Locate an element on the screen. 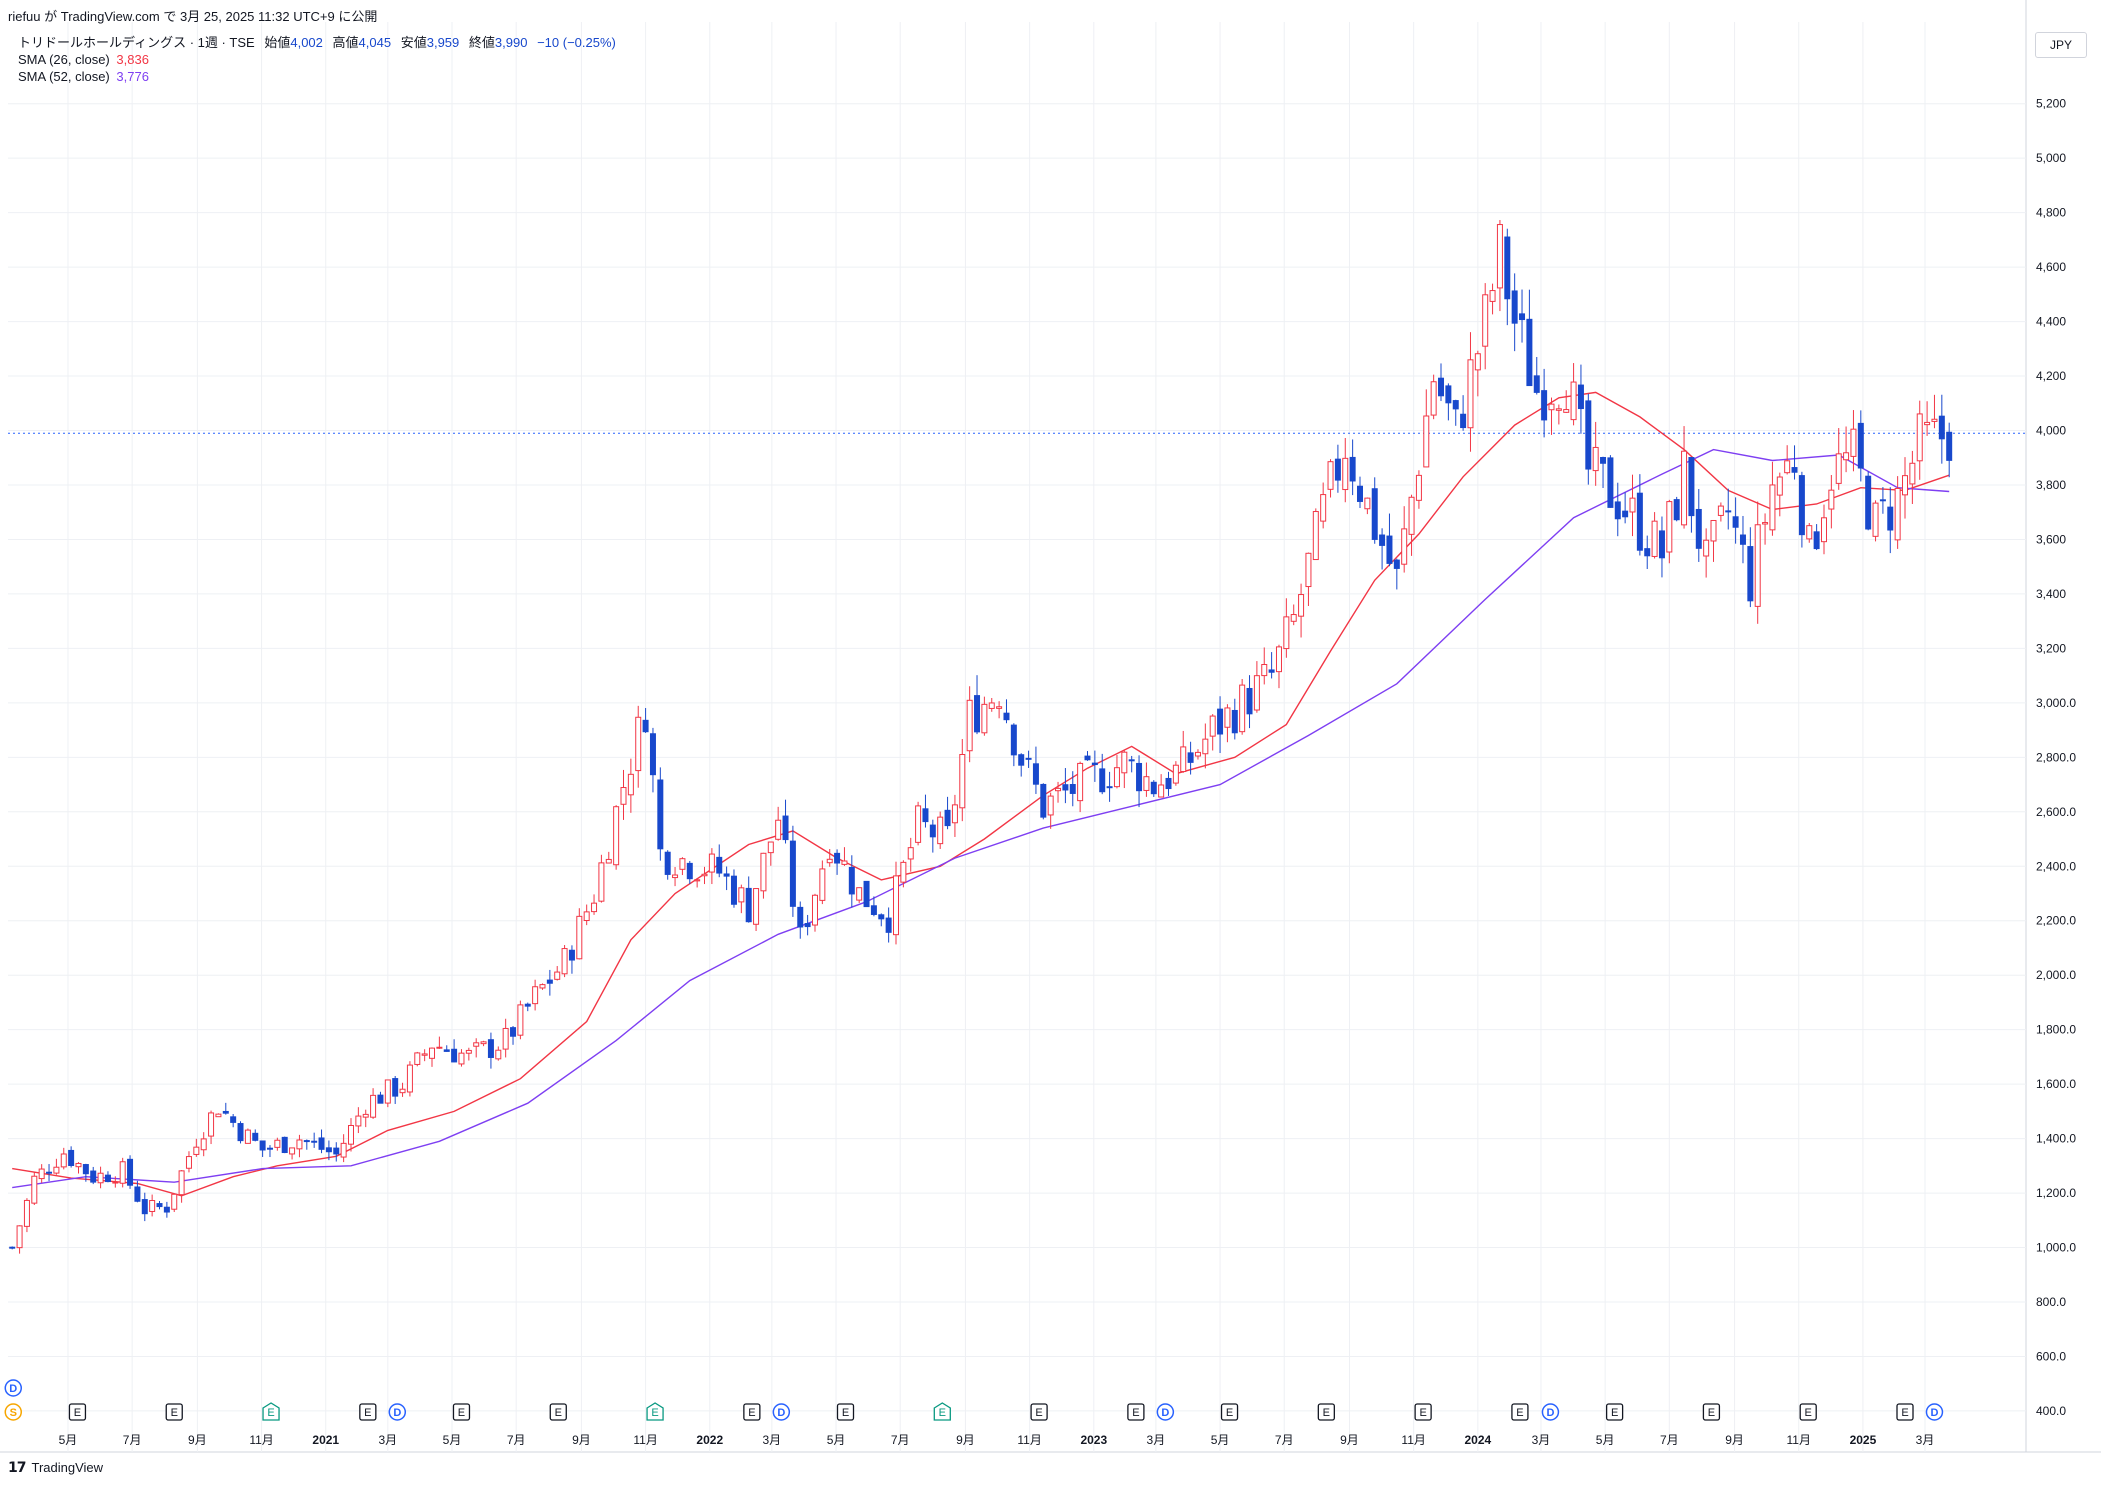 The image size is (2101, 1488). dividend-marker: D is located at coordinates (1550, 1412).